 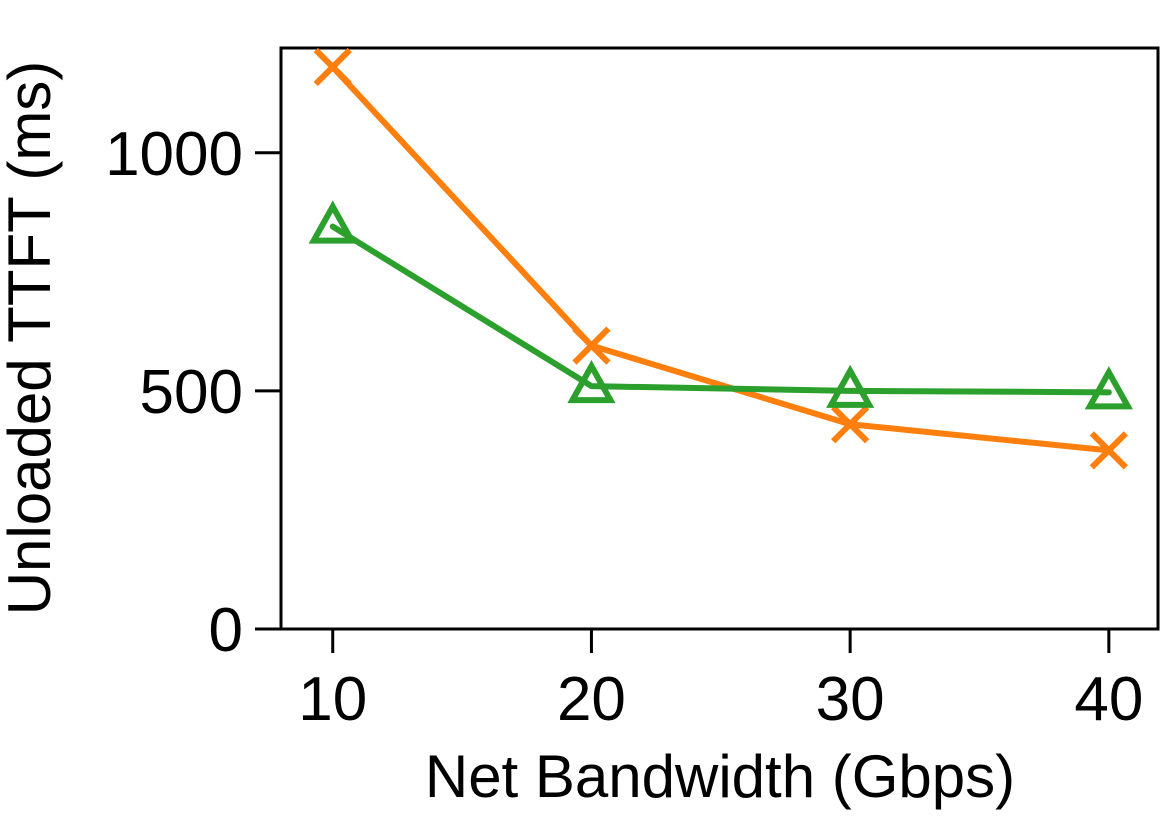 I want to click on y-tick-label-500: 500, so click(x=191, y=392).